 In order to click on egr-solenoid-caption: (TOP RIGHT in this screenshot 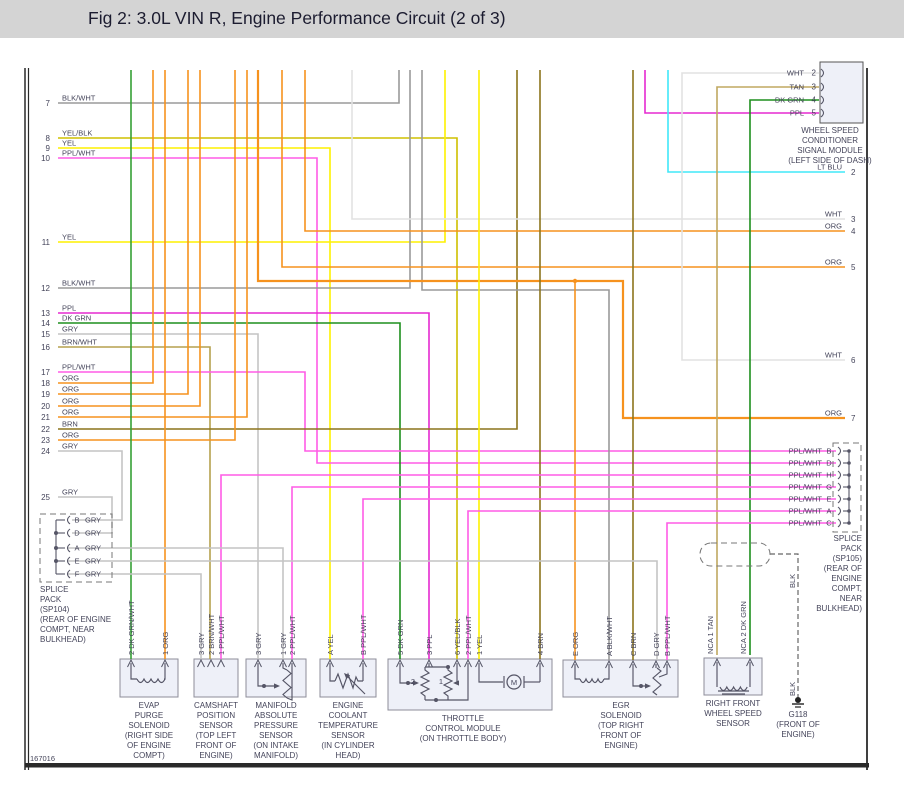, I will do `click(621, 725)`.